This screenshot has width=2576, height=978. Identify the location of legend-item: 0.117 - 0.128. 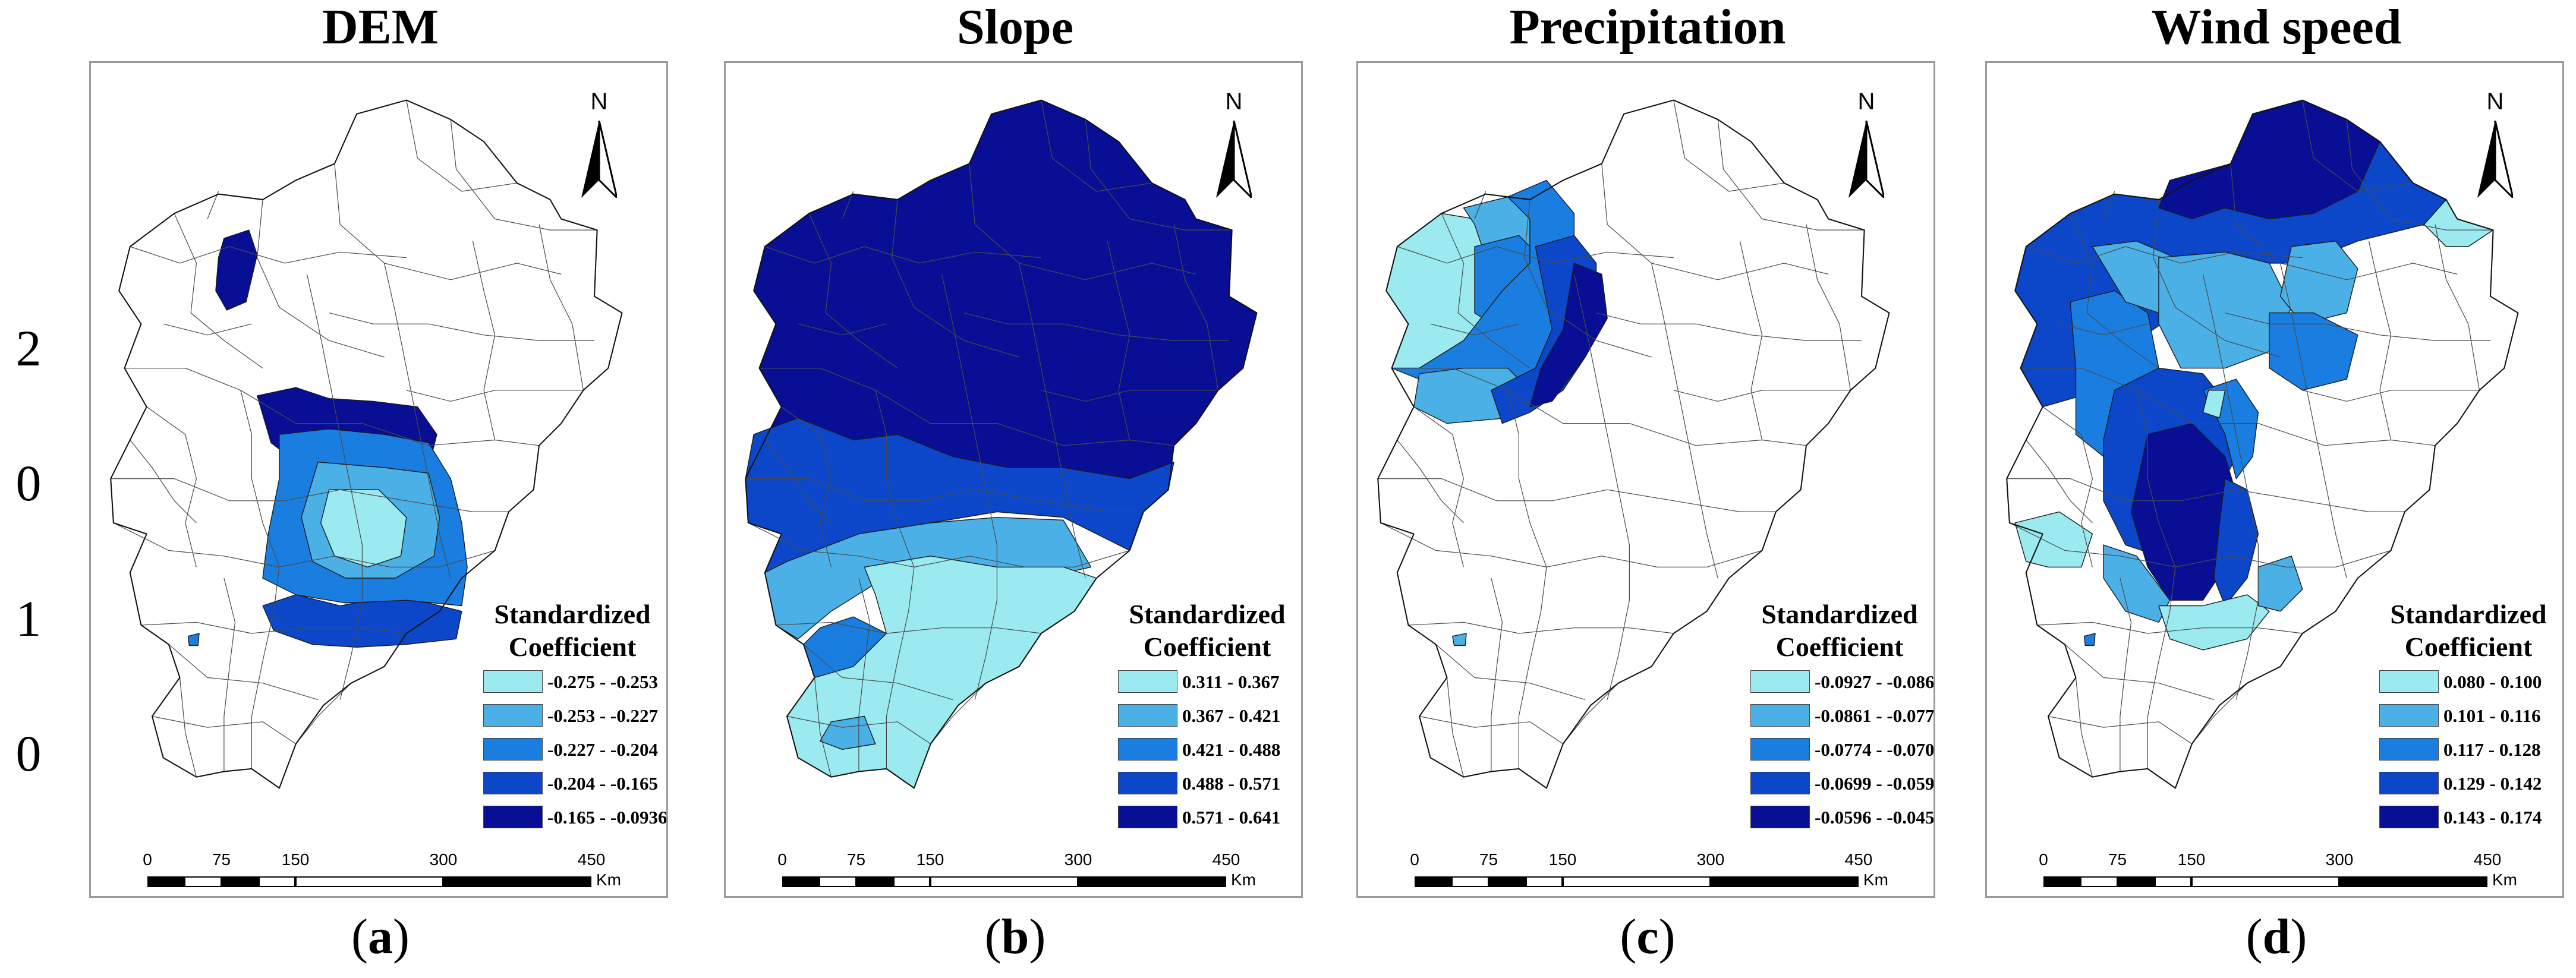
(2468, 748).